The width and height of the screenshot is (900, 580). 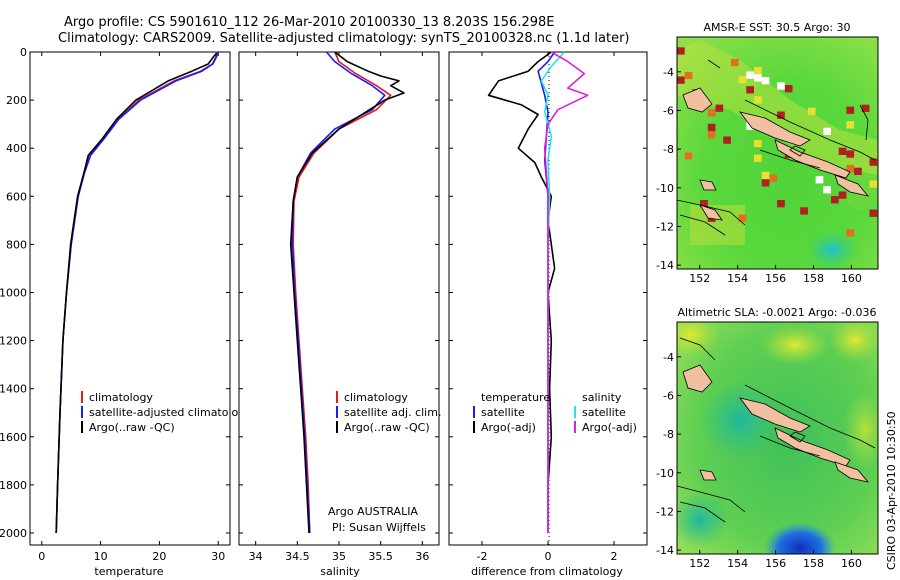 What do you see at coordinates (566, 292) in the screenshot?
I see `series-line-salinity-argo-adj` at bounding box center [566, 292].